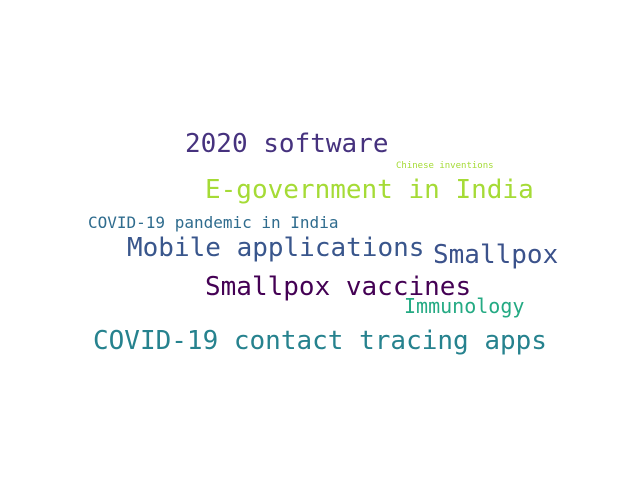  What do you see at coordinates (369, 190) in the screenshot?
I see `word-e-government-in-india: E-government in India` at bounding box center [369, 190].